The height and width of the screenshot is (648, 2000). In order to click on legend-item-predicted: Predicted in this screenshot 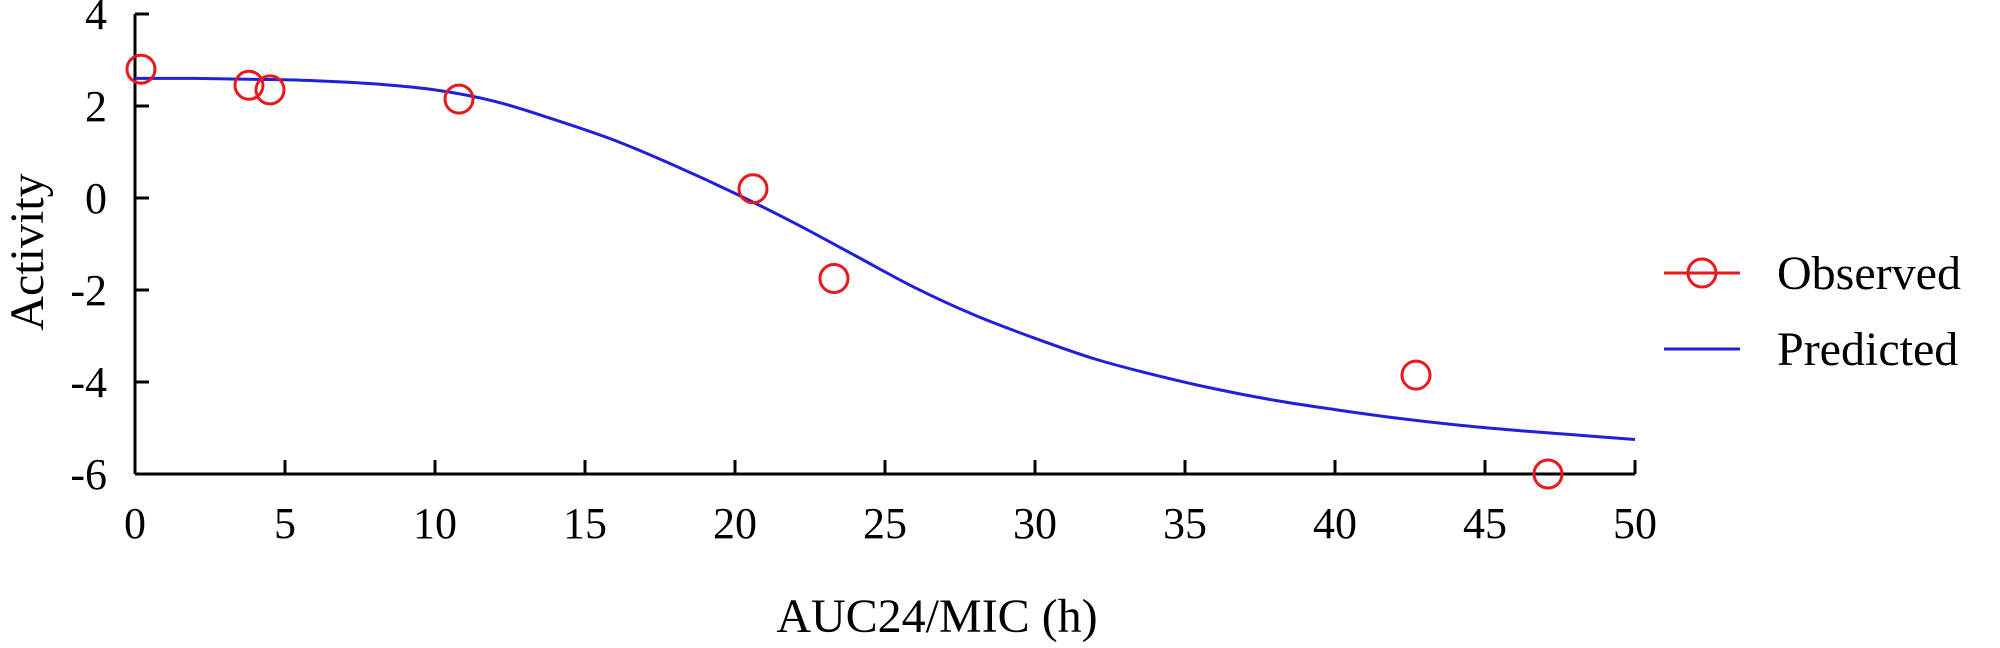, I will do `click(1811, 349)`.